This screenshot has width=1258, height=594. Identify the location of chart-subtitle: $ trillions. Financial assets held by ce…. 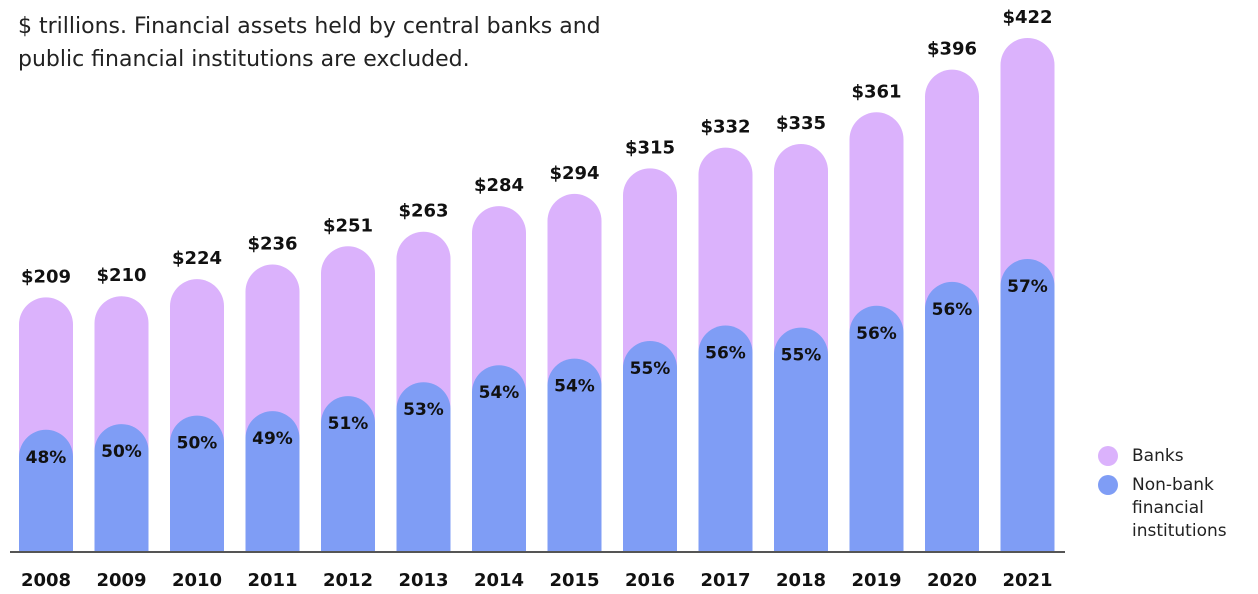
(309, 43).